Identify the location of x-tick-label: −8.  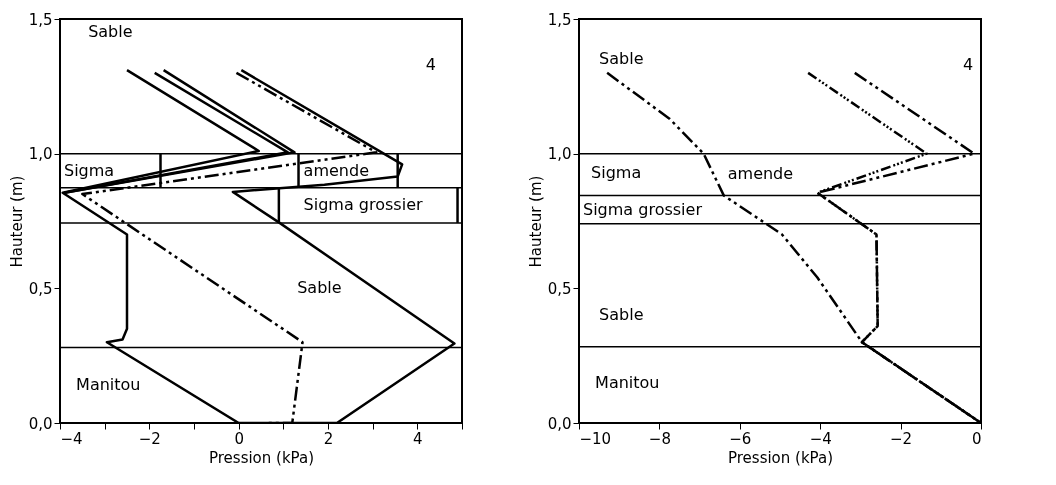
(659, 438).